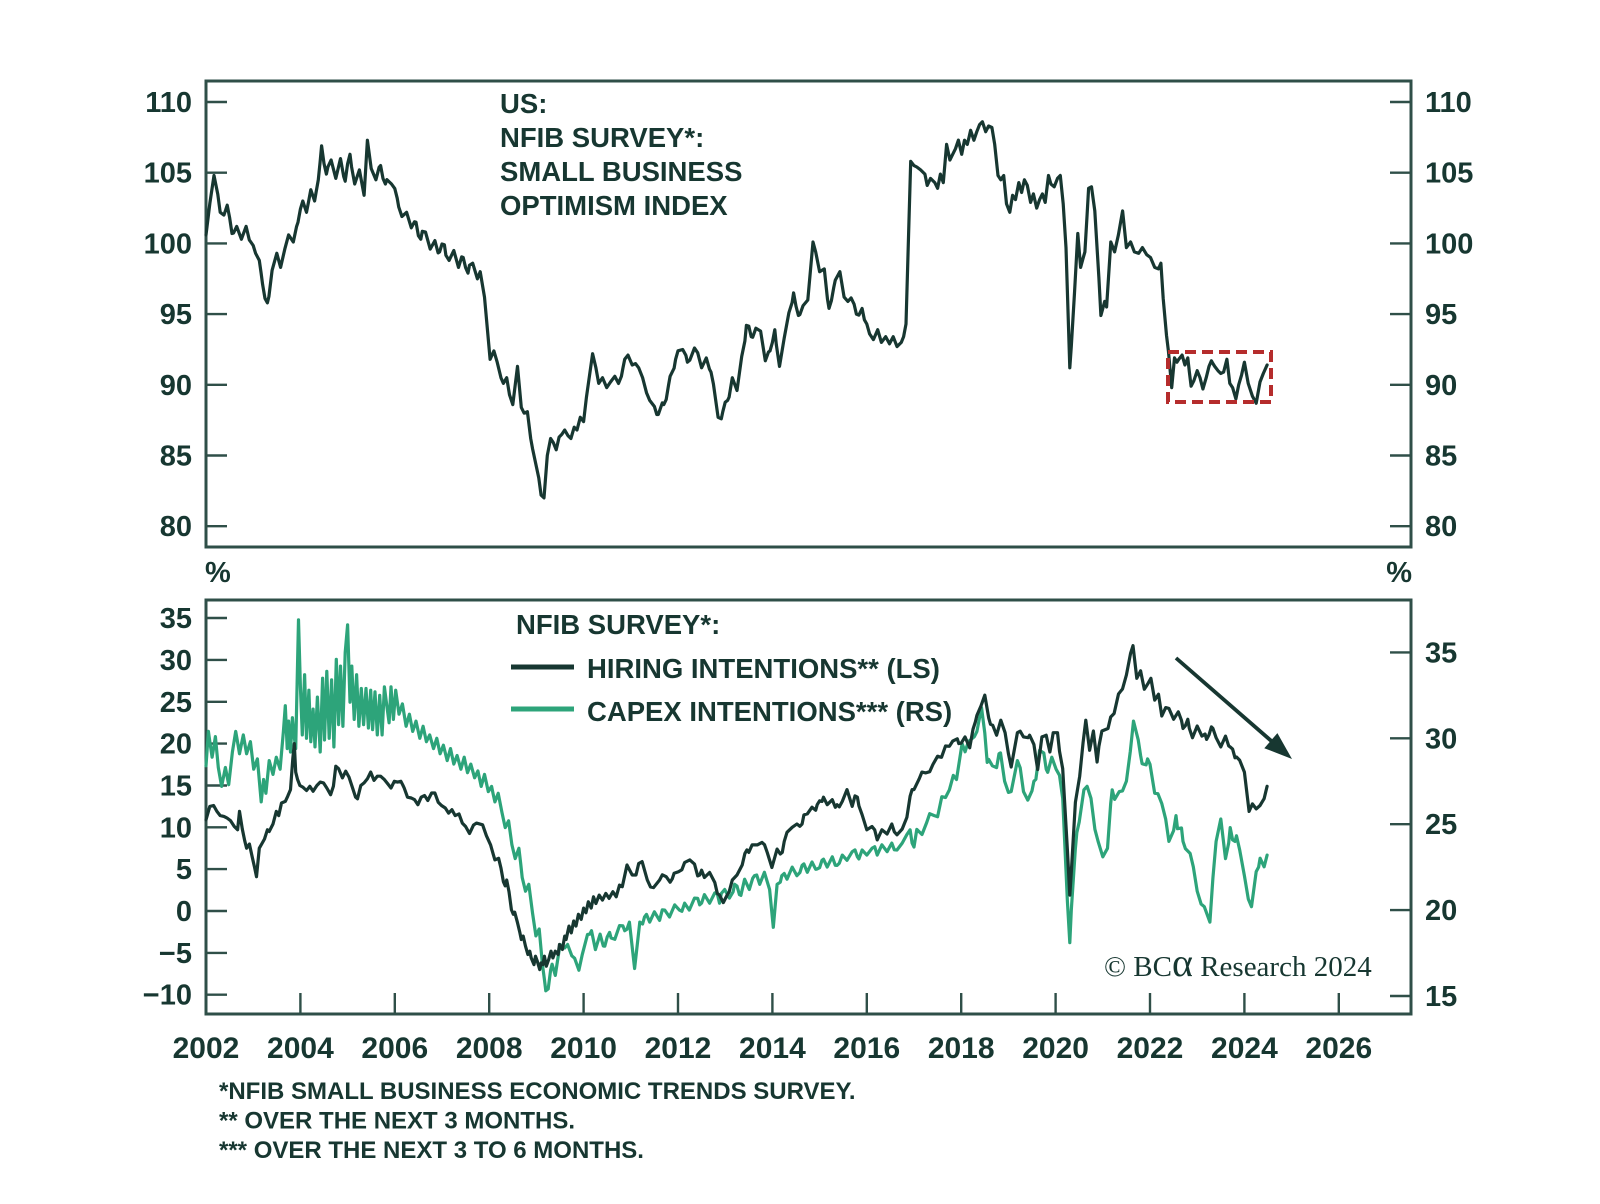 Image resolution: width=1600 pixels, height=1204 pixels. I want to click on svg-text: 2024, so click(1244, 1048).